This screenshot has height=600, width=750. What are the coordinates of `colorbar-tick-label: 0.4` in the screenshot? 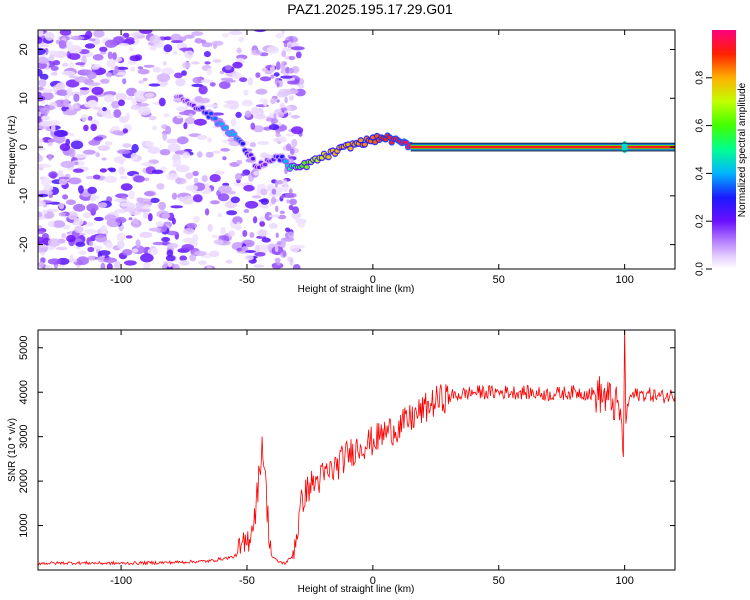 It's located at (700, 173).